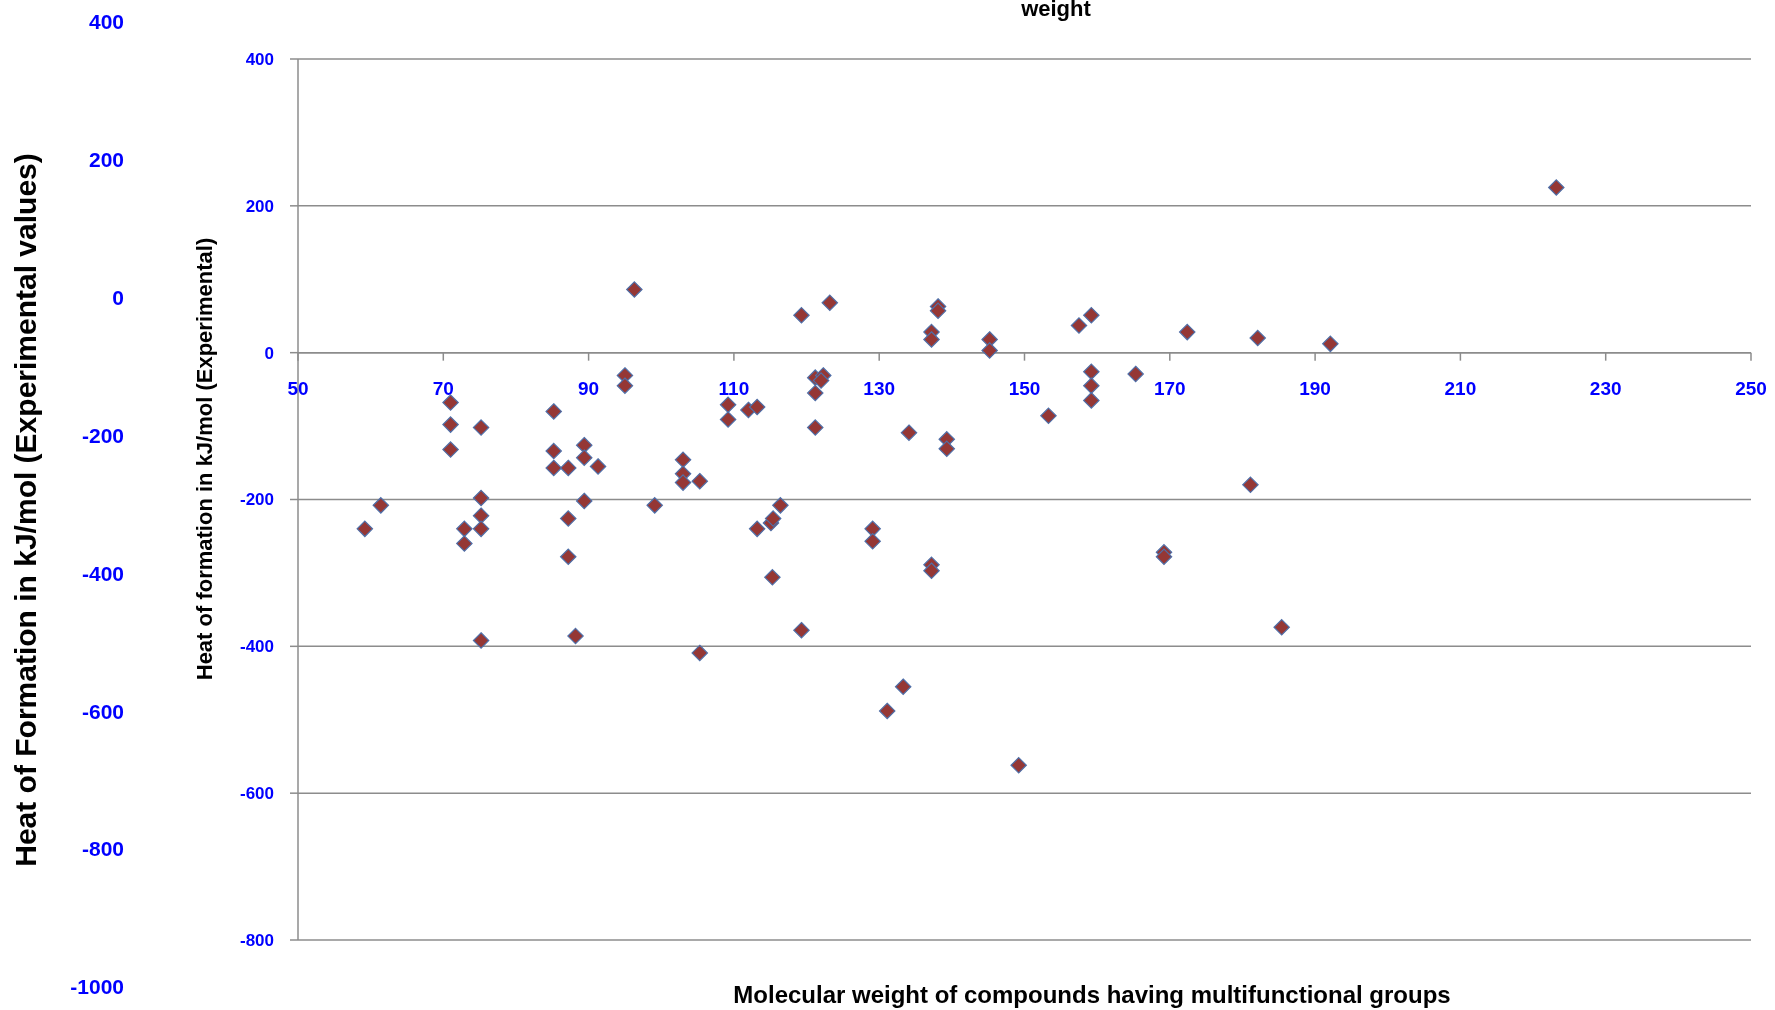 This screenshot has height=1010, width=1775. What do you see at coordinates (1460, 389) in the screenshot?
I see `x-tick-label: 210` at bounding box center [1460, 389].